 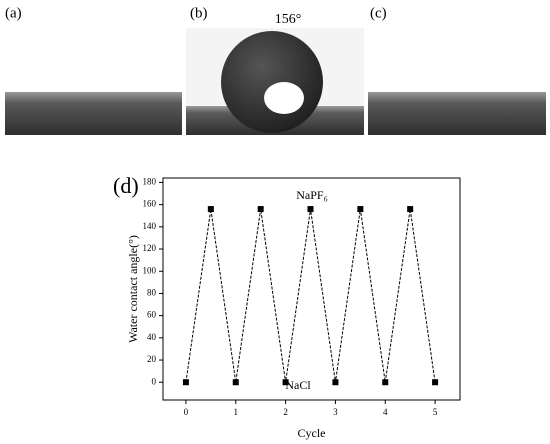 I want to click on y-tick-label: 140, so click(x=150, y=226).